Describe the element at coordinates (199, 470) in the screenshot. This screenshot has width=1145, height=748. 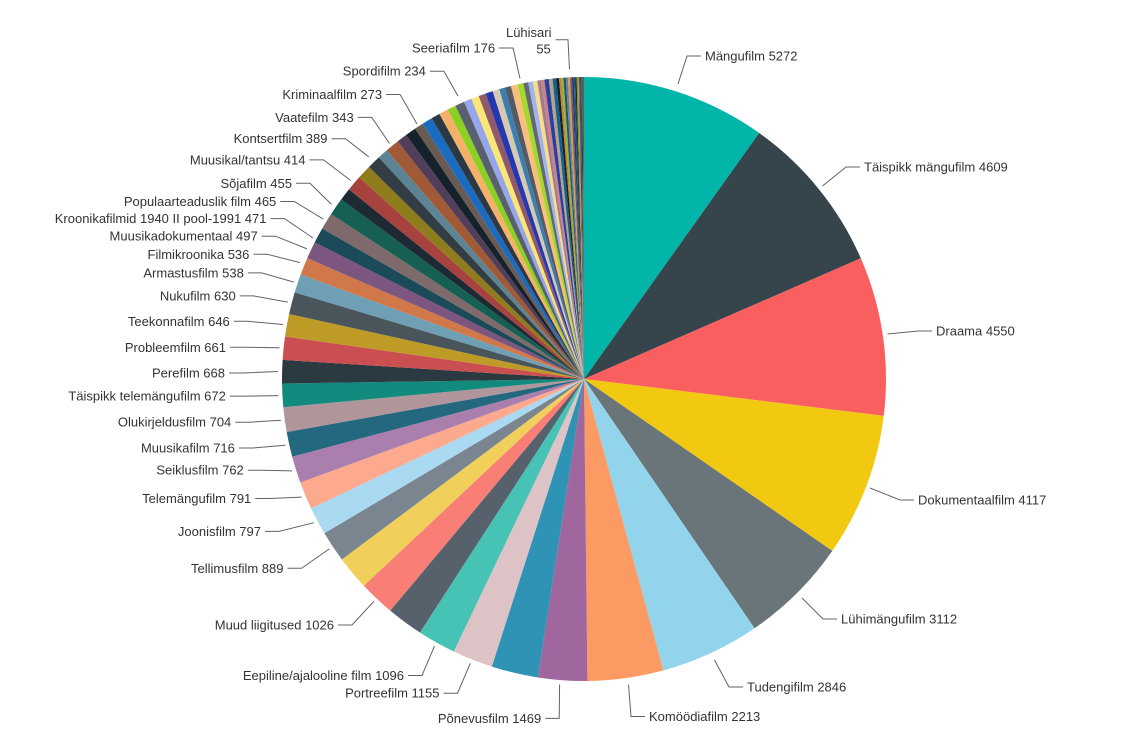
I see `svg-text: Seiklusfilm 762` at that location.